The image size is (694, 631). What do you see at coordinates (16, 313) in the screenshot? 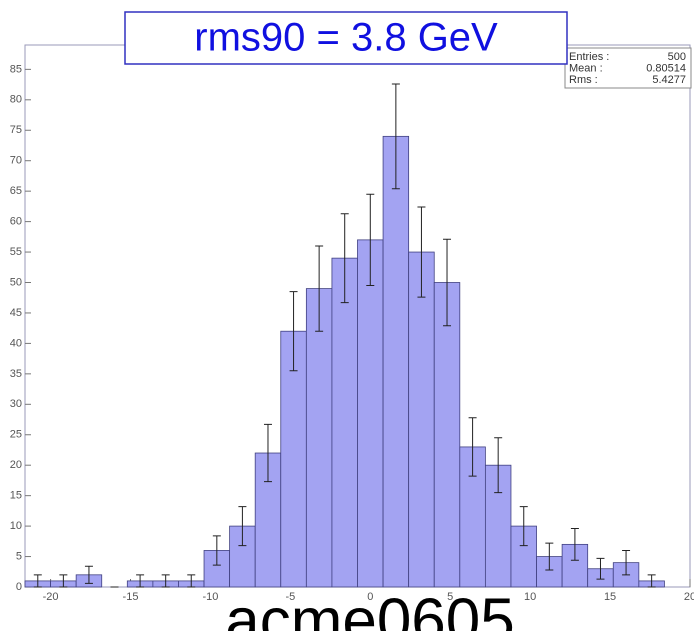
I see `y-tick-label: 45` at bounding box center [16, 313].